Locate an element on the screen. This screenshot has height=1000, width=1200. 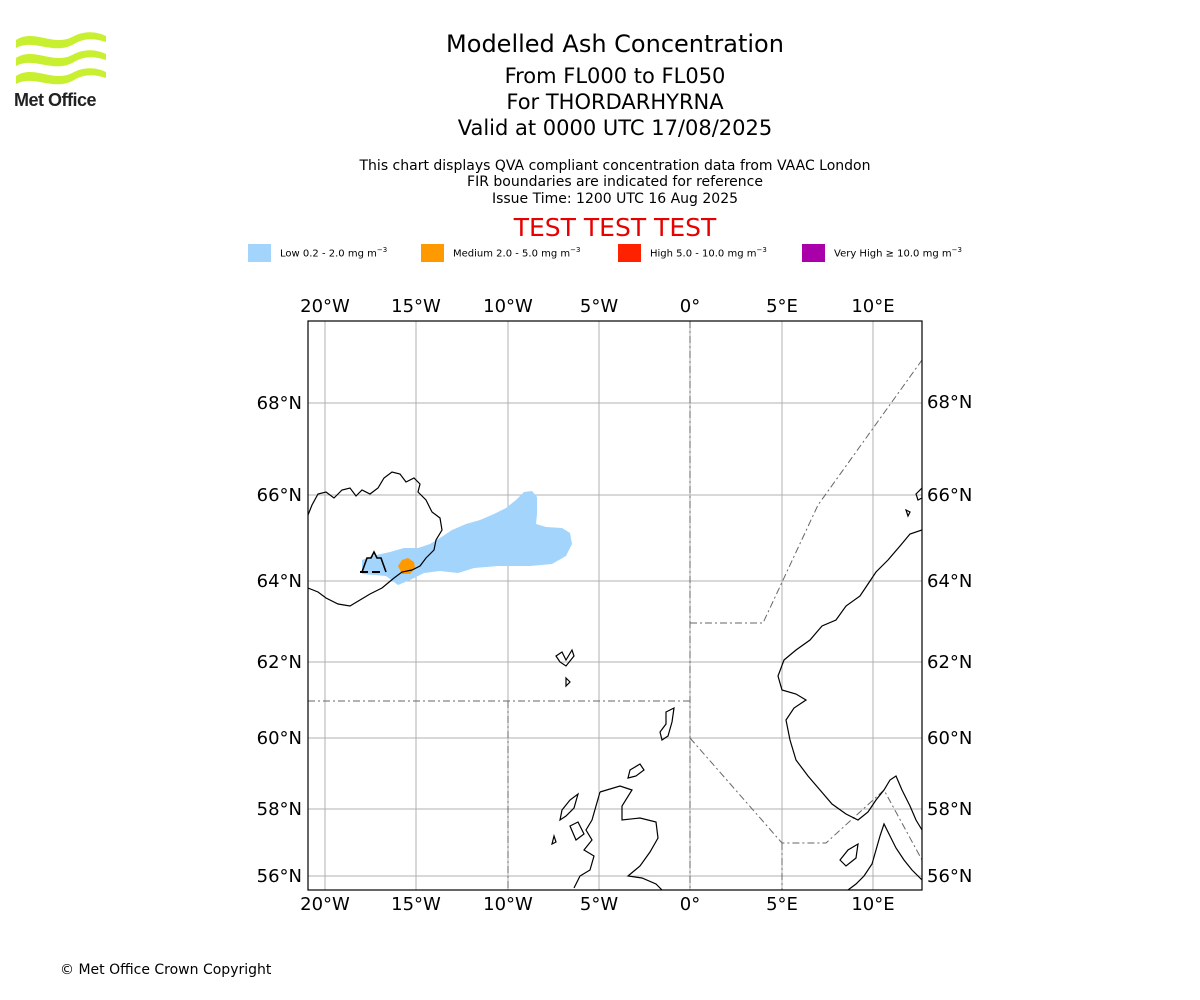
norway-coastline is located at coordinates (849, 680).